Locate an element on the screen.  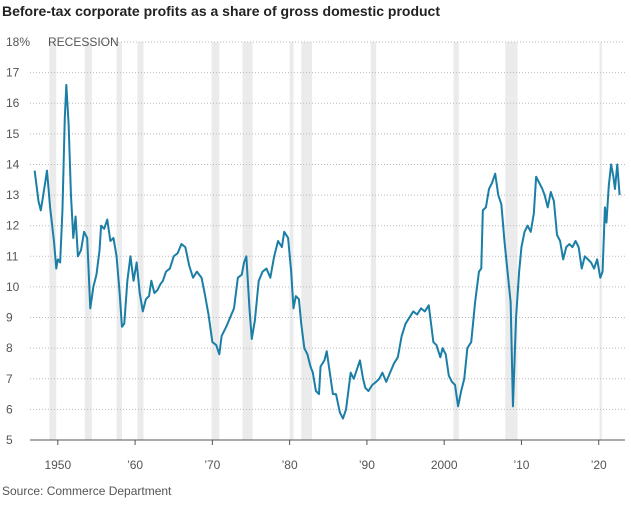
y-tick-label: 17 is located at coordinates (13, 73).